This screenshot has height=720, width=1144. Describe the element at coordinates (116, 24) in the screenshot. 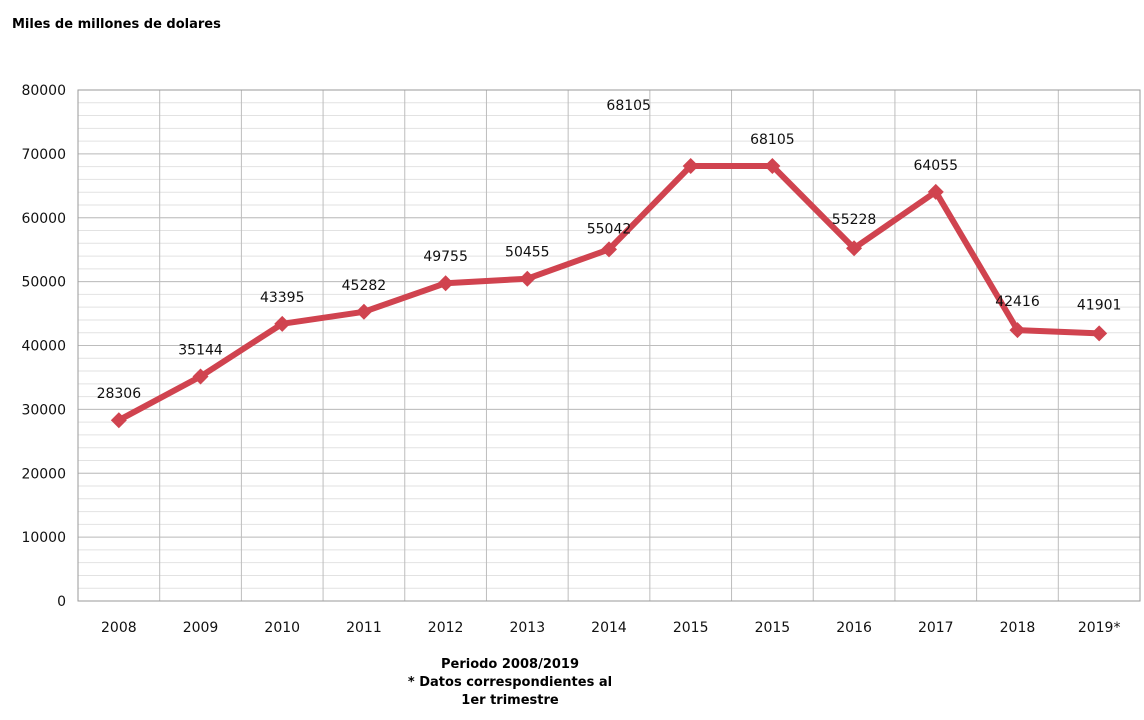

I see `unit-label: Miles de millones de dolares` at that location.